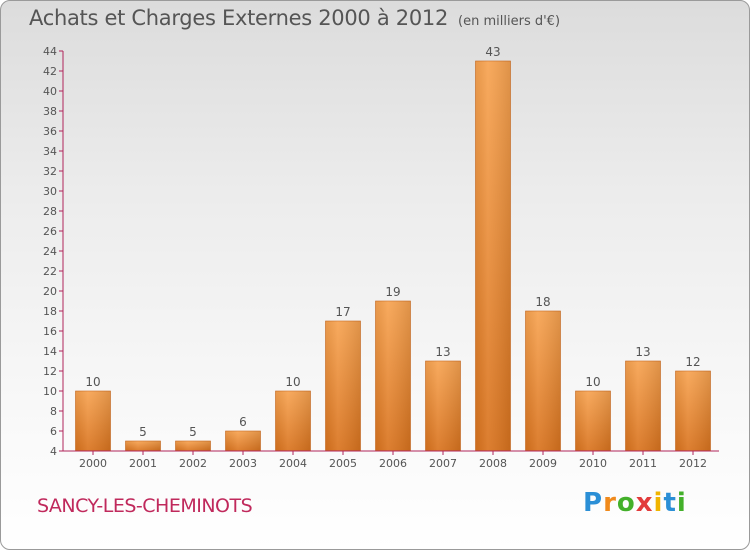 The height and width of the screenshot is (550, 750). What do you see at coordinates (50, 211) in the screenshot?
I see `y-tick-label: 28` at bounding box center [50, 211].